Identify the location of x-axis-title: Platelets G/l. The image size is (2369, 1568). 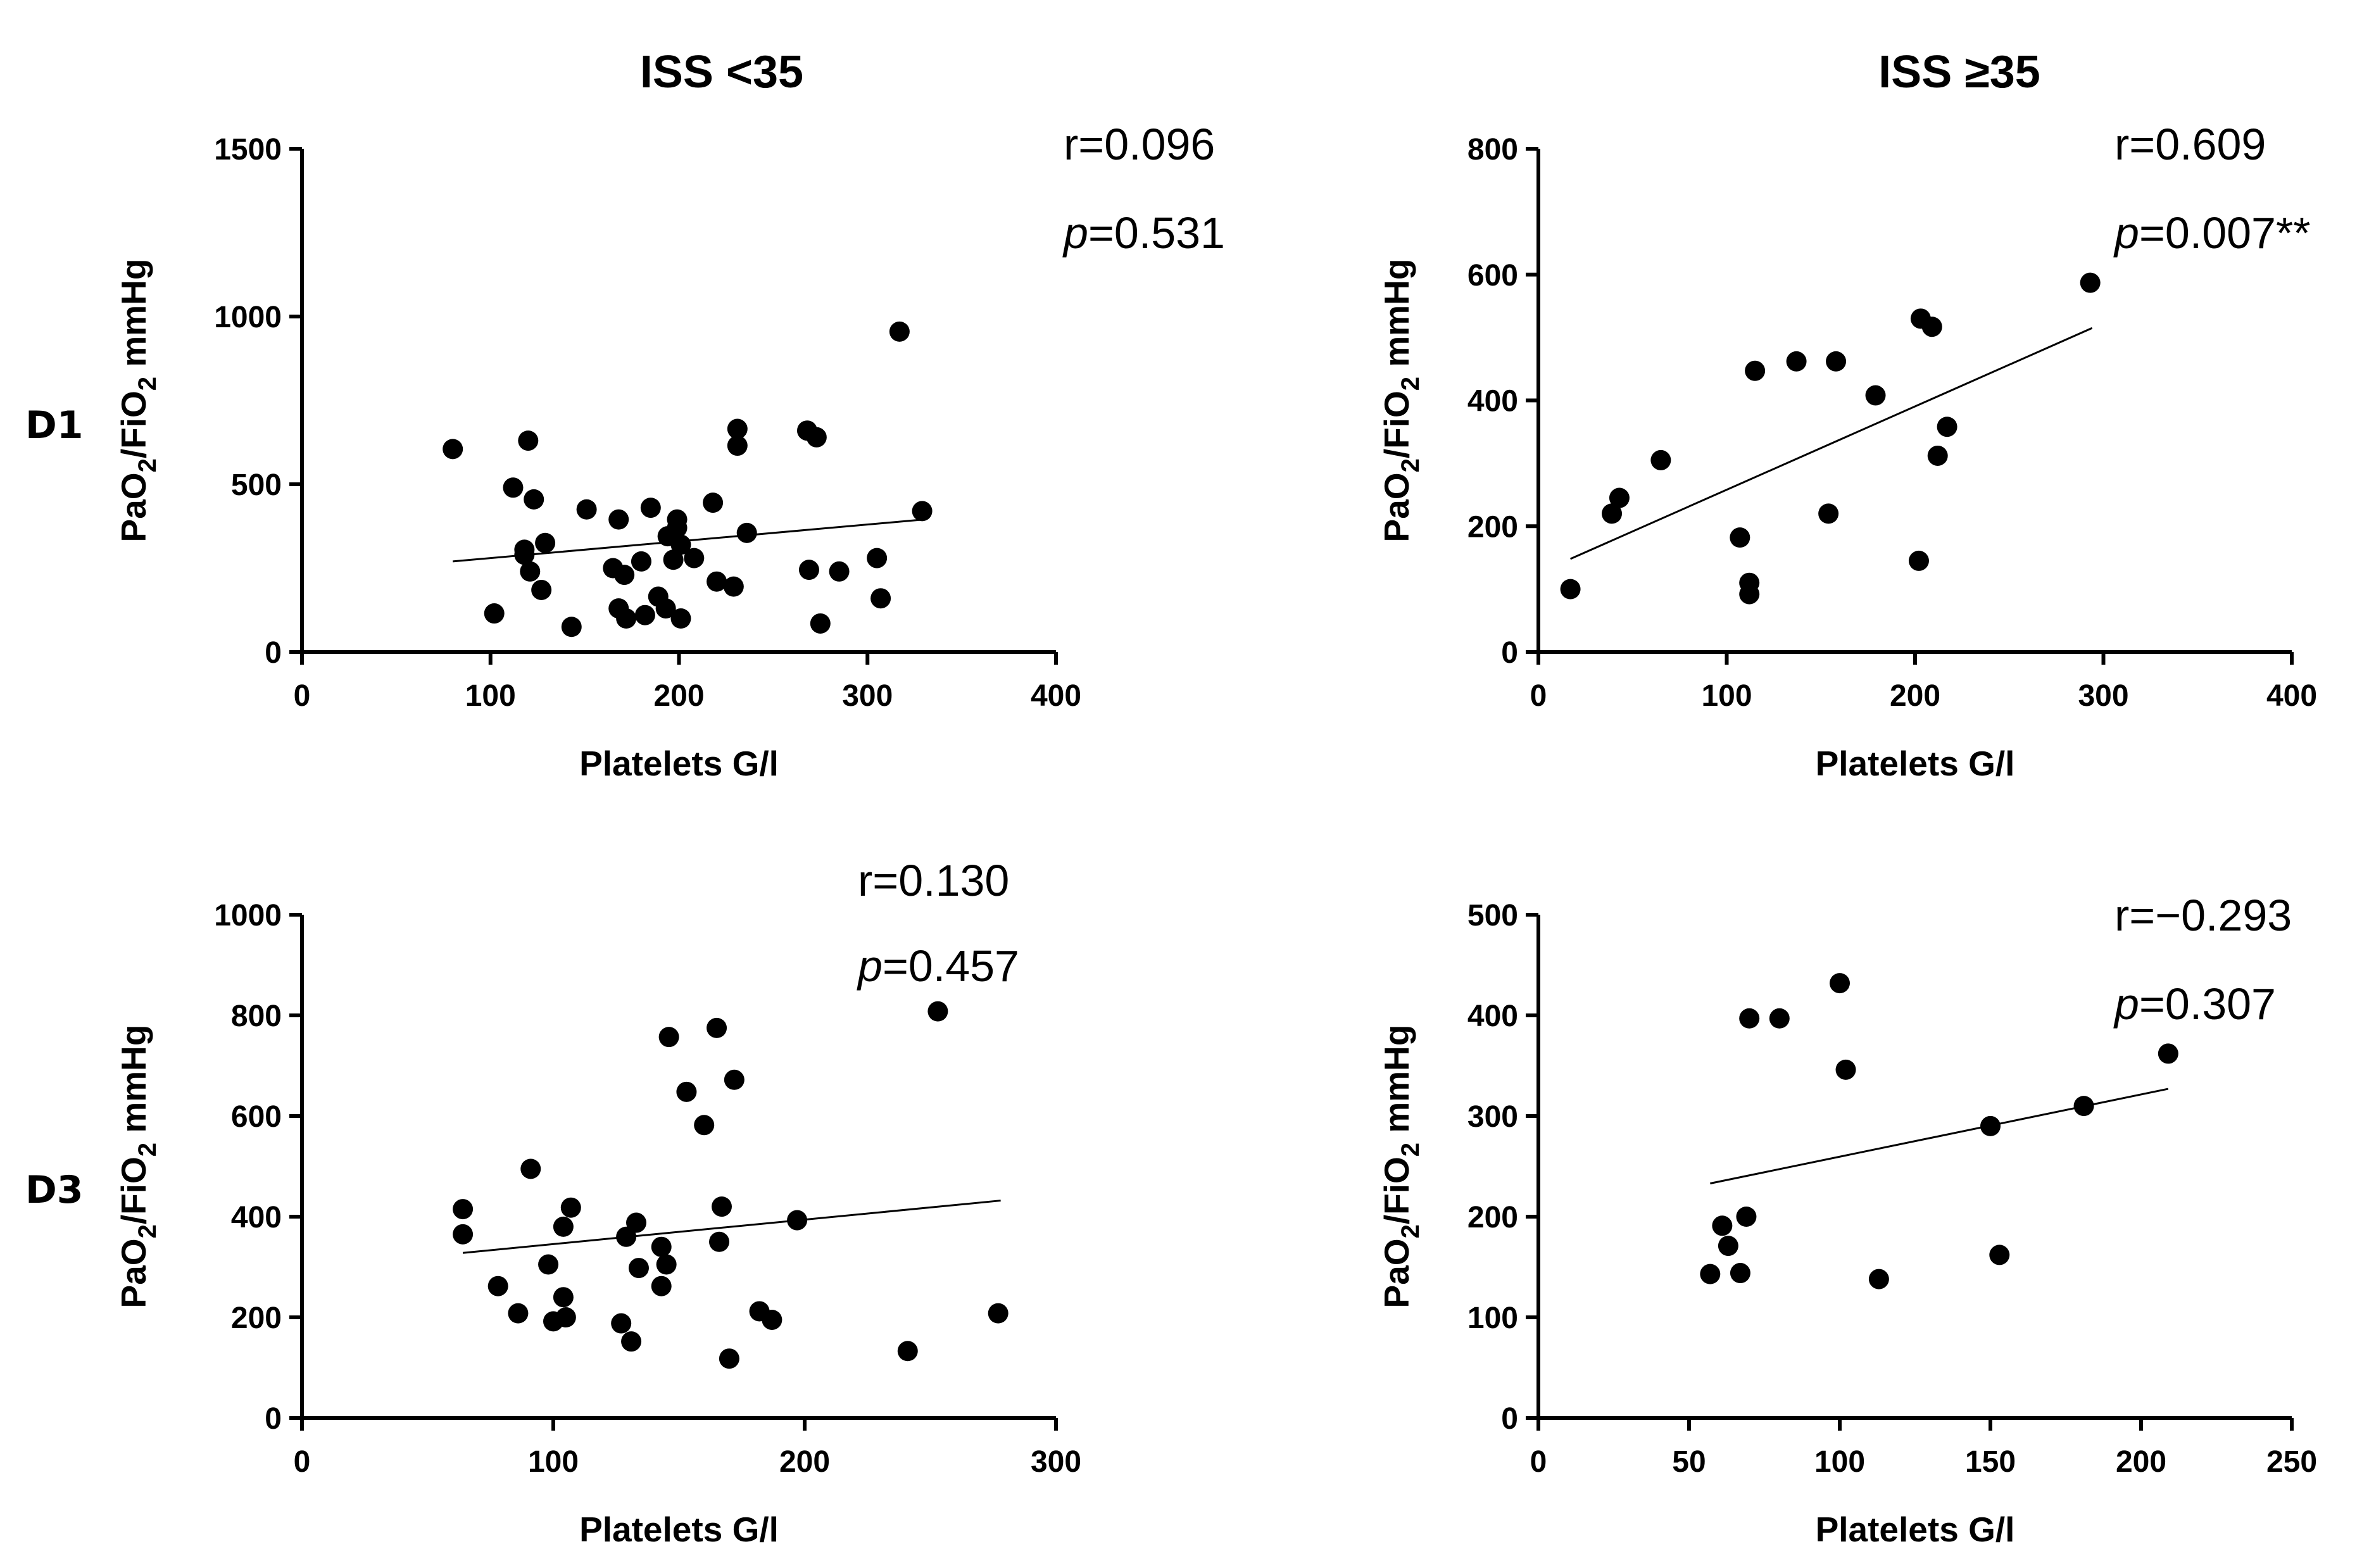
(679, 1530).